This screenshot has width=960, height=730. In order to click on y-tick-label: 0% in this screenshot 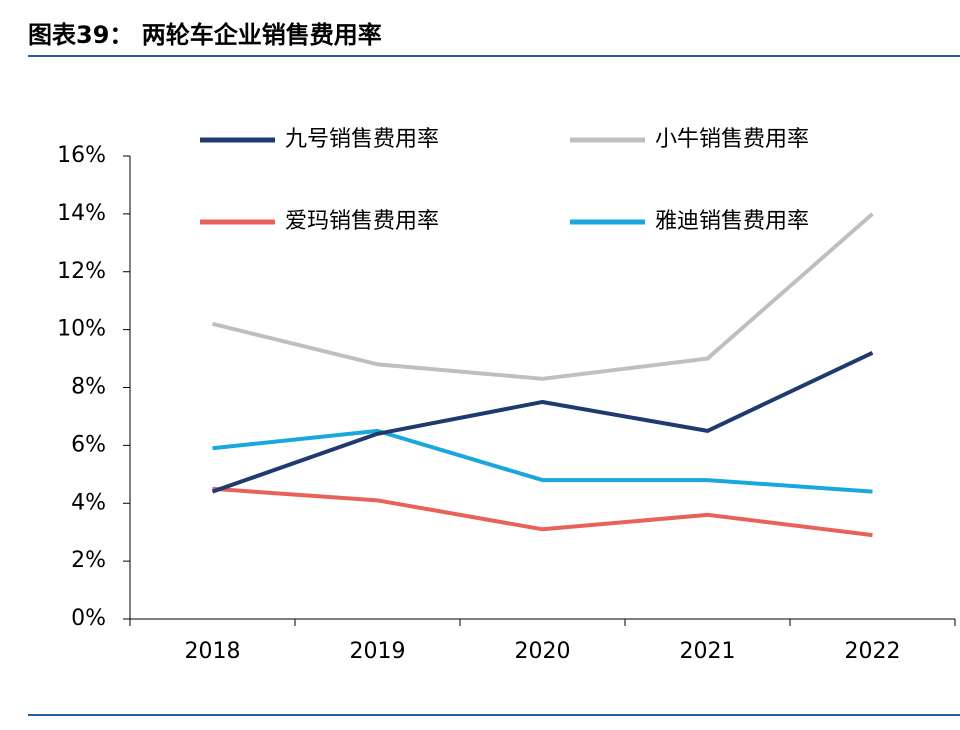, I will do `click(88, 618)`.